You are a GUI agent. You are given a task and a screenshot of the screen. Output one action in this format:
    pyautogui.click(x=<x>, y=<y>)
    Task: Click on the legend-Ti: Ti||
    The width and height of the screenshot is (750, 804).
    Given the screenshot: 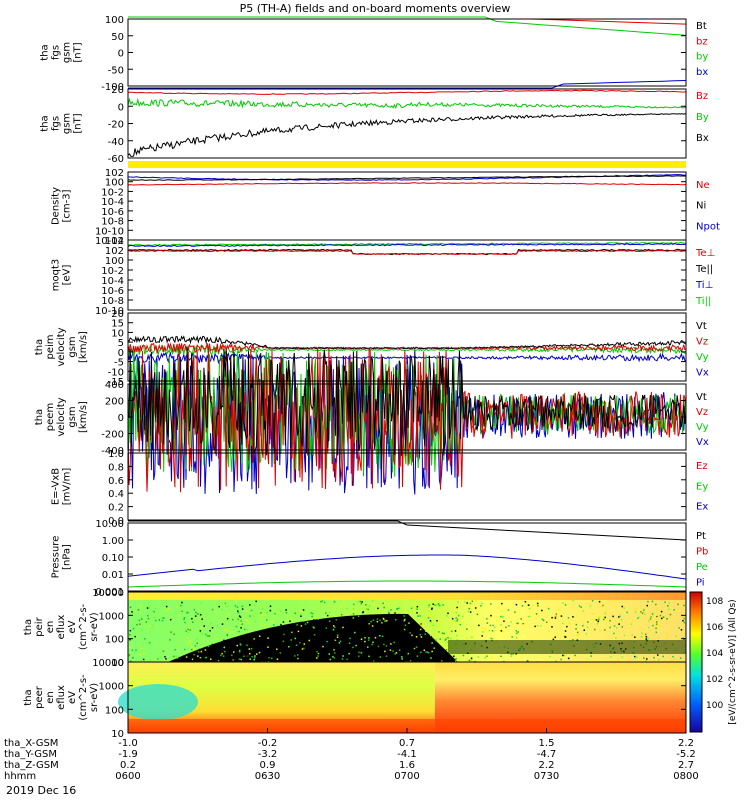 What is the action you would take?
    pyautogui.click(x=703, y=301)
    